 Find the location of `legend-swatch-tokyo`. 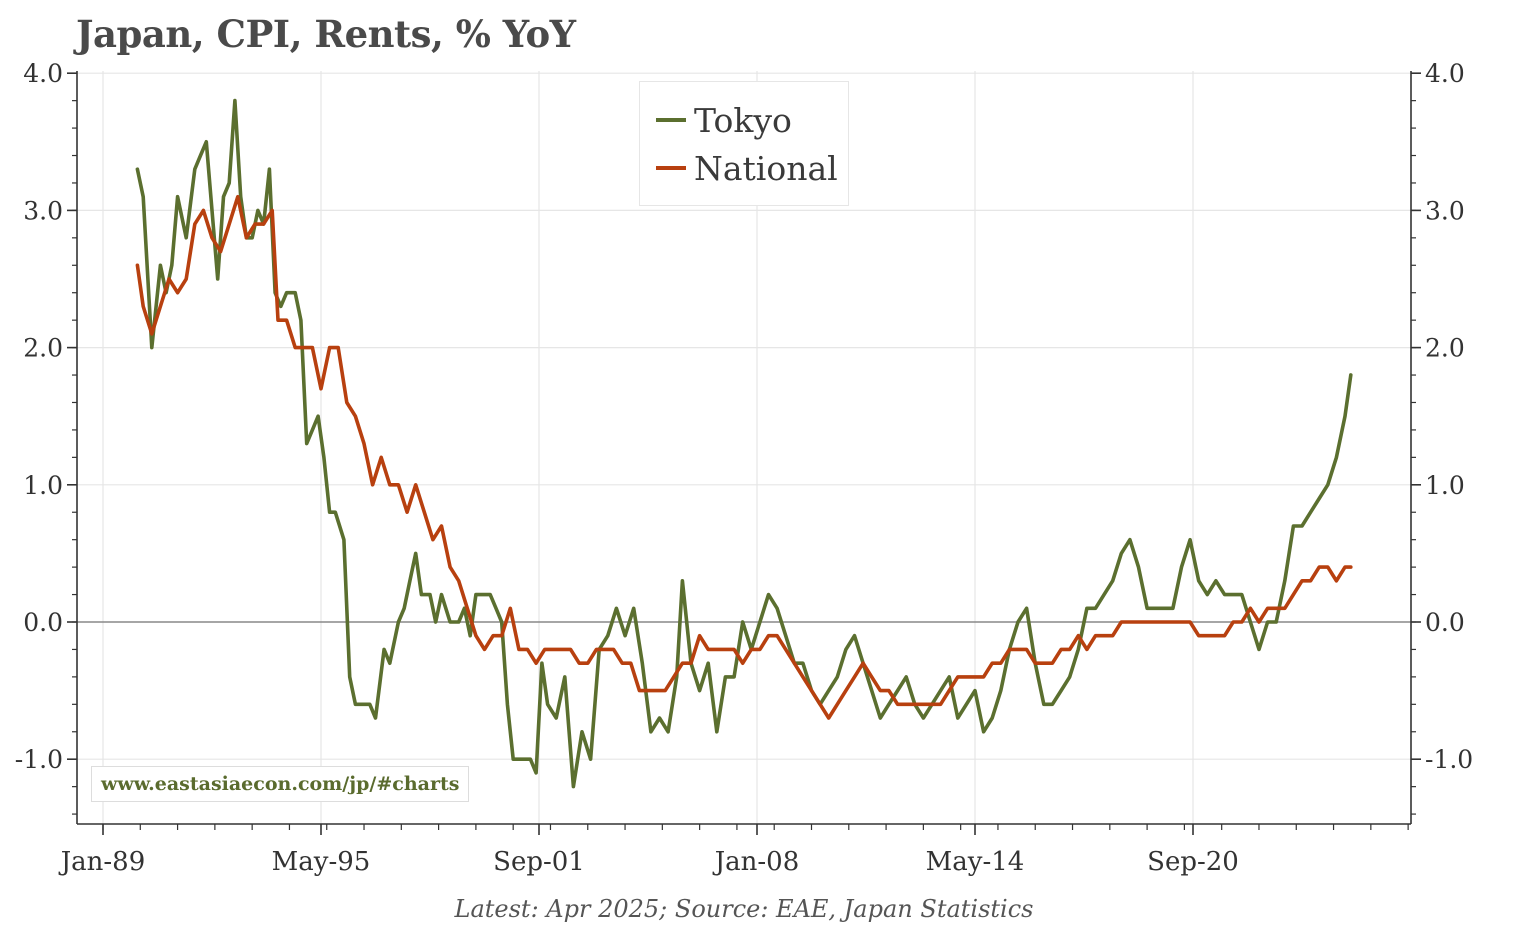

legend-swatch-tokyo is located at coordinates (671, 120).